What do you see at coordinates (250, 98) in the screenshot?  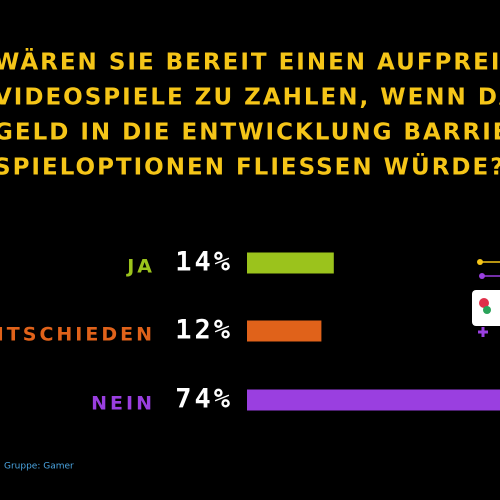 I see `chart-title: VIDEOSPIELE ZU ZAHLEN, WENN DA` at bounding box center [250, 98].